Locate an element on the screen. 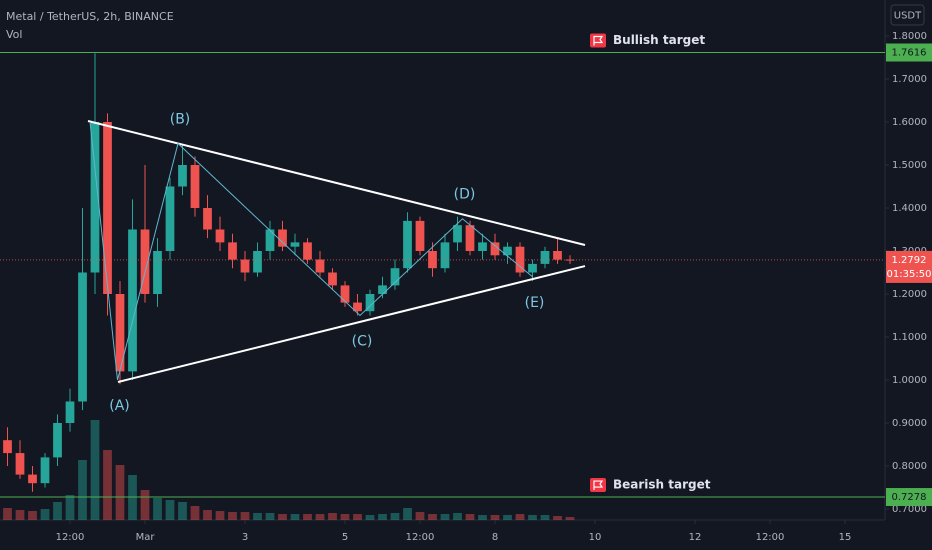  target-note: Bullish target is located at coordinates (659, 40).